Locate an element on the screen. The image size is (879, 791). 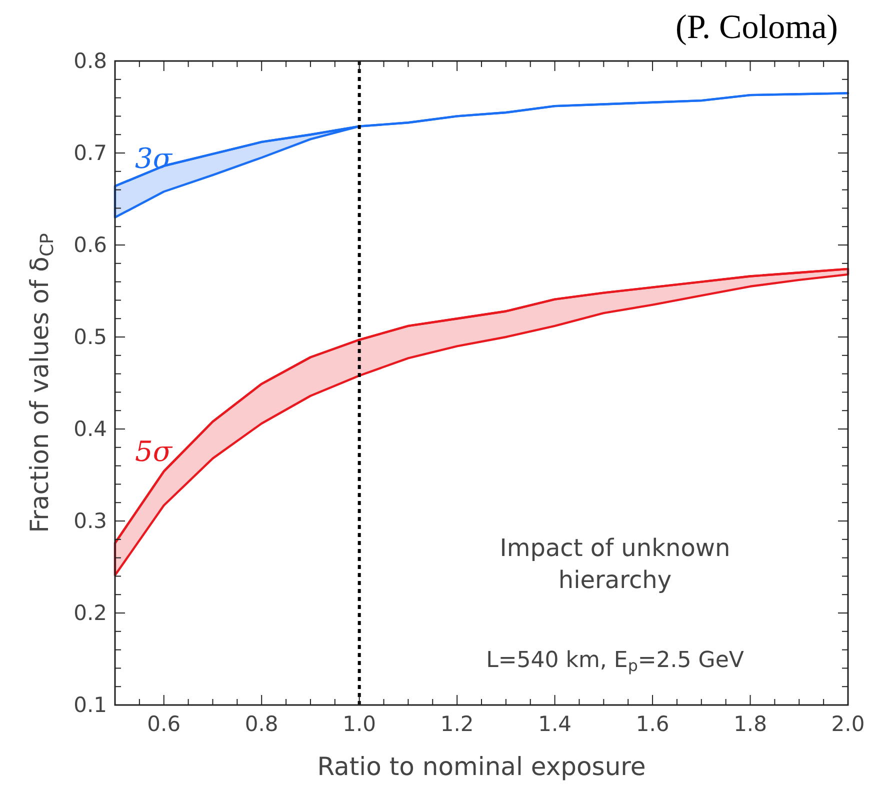
y-tick-label: 0.7 is located at coordinates (90, 153).